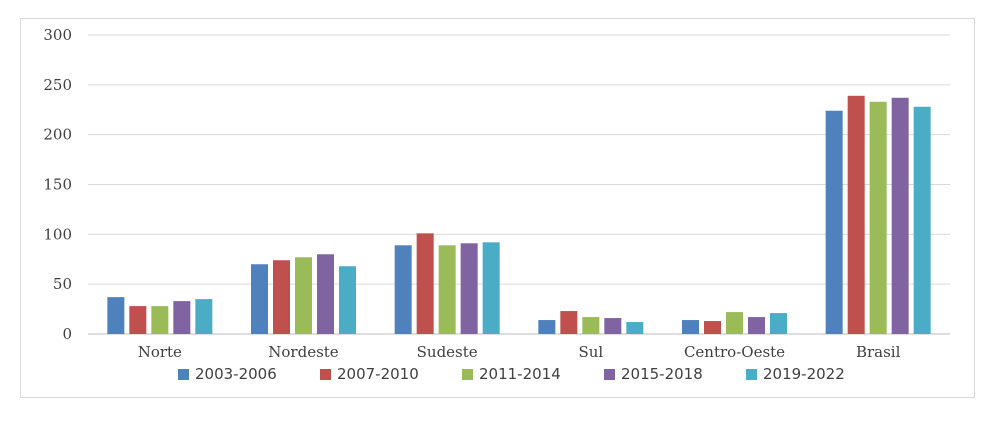 Image resolution: width=1003 pixels, height=423 pixels. What do you see at coordinates (469, 288) in the screenshot?
I see `bar-2015-2018-Sudeste: 2015-2018 Sudeste: 91` at bounding box center [469, 288].